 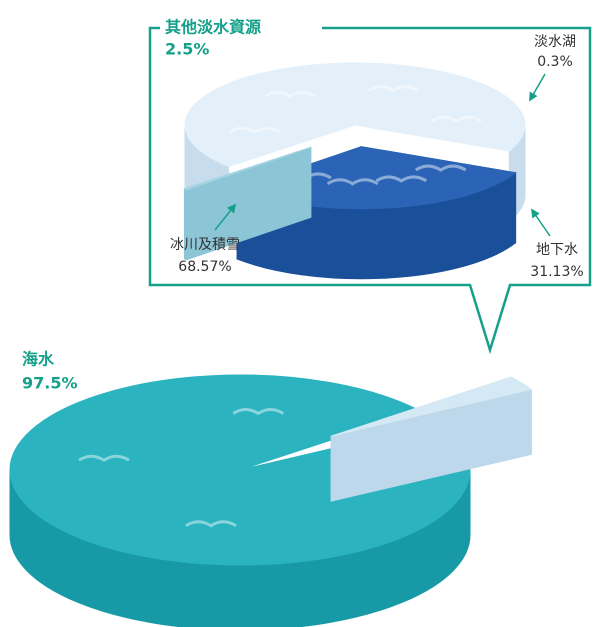 I want to click on value-label: 0.3%, so click(x=555, y=62).